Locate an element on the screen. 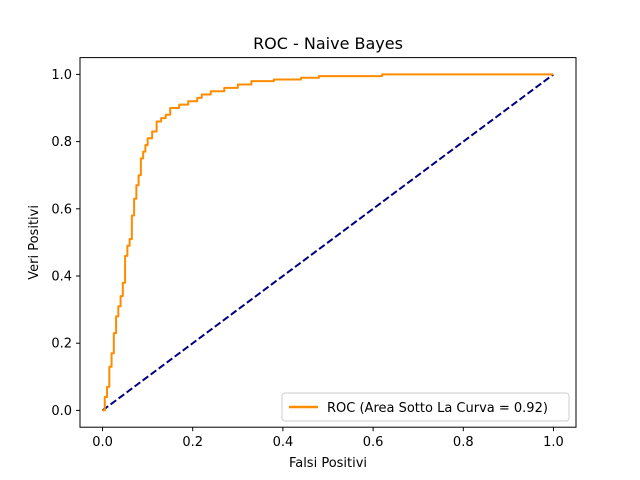  y-tick-label: 1.0 is located at coordinates (61, 75).